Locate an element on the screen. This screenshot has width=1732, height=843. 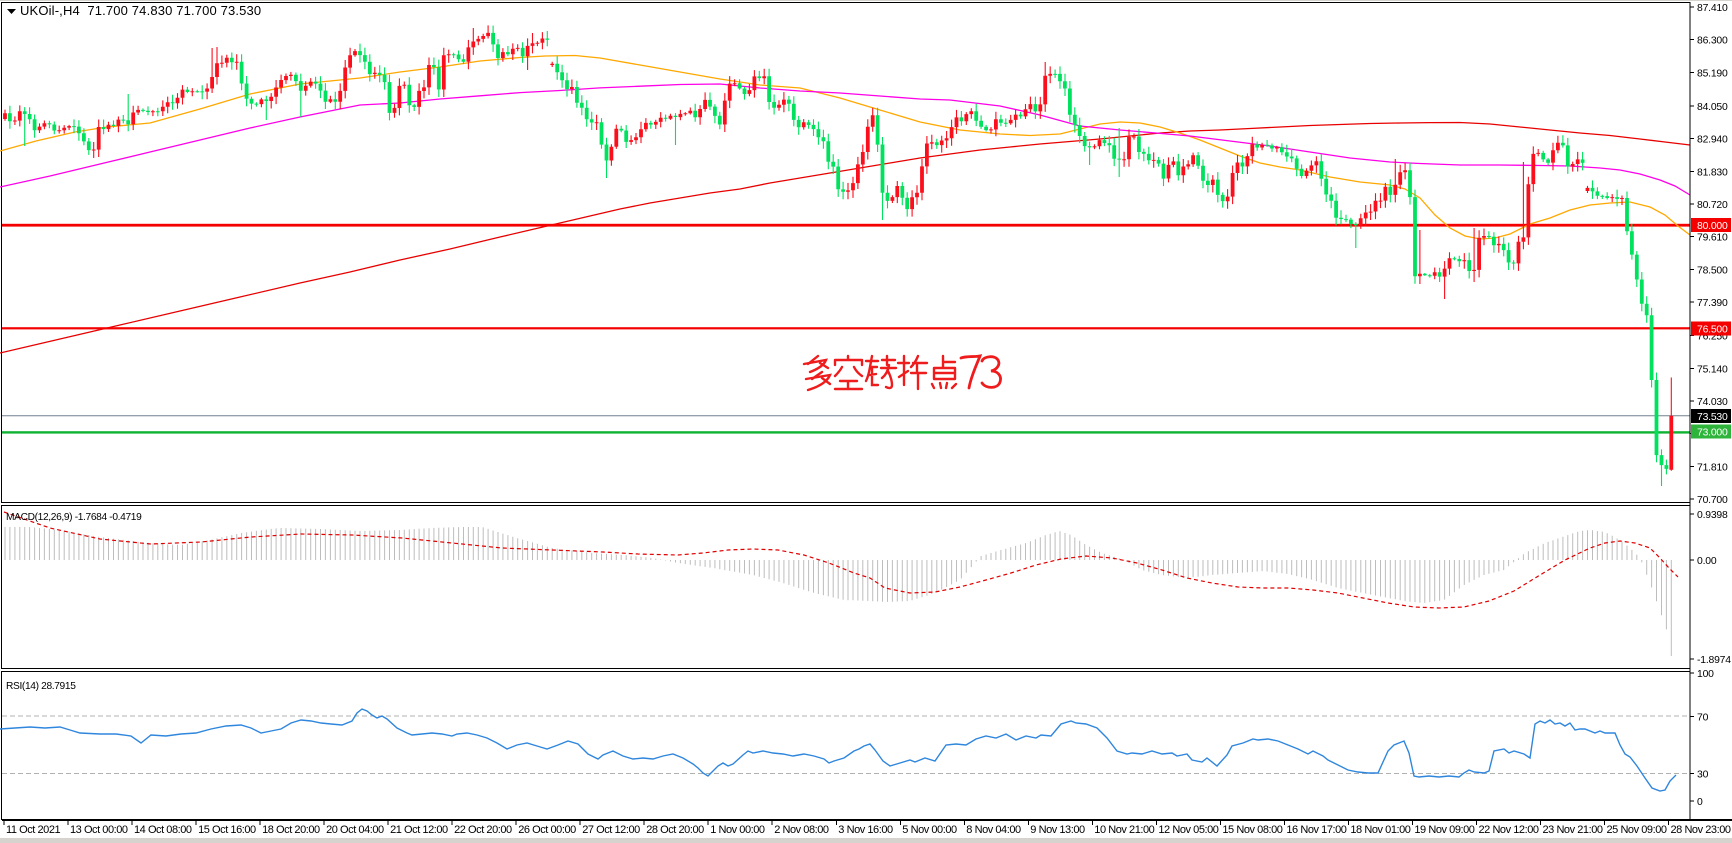
svg-text: 85.190 is located at coordinates (1712, 73).